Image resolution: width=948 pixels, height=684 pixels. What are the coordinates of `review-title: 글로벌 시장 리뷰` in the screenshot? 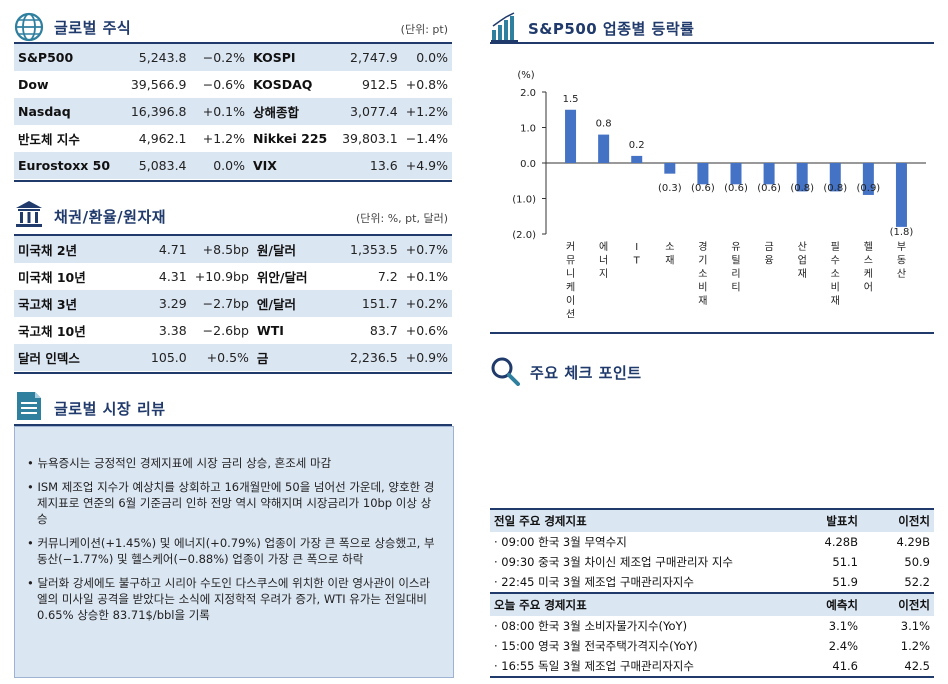 It's located at (110, 409).